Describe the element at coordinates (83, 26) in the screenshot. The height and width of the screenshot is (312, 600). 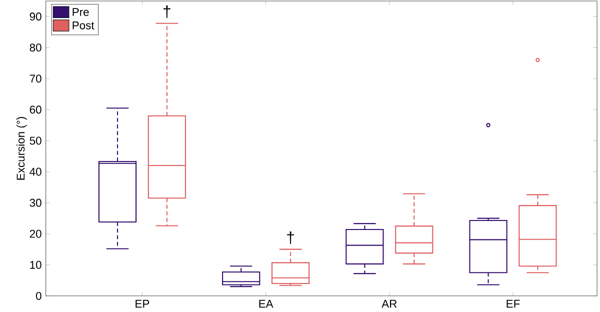
I see `legend-label: Post` at that location.